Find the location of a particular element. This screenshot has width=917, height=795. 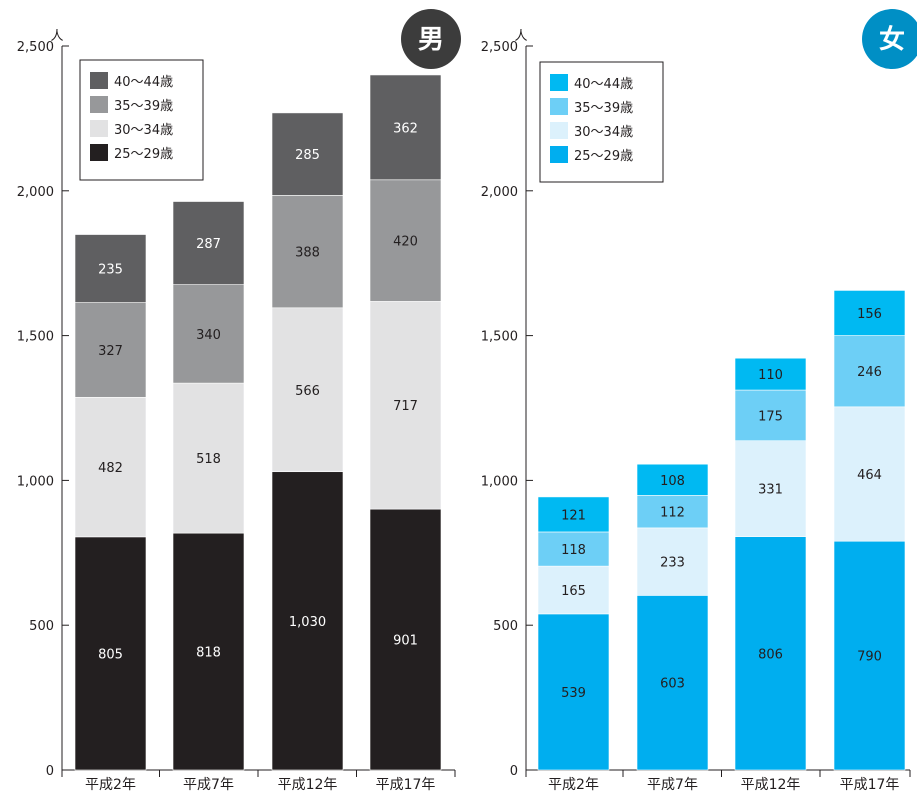

panel1-data-label: 420 is located at coordinates (405, 242).